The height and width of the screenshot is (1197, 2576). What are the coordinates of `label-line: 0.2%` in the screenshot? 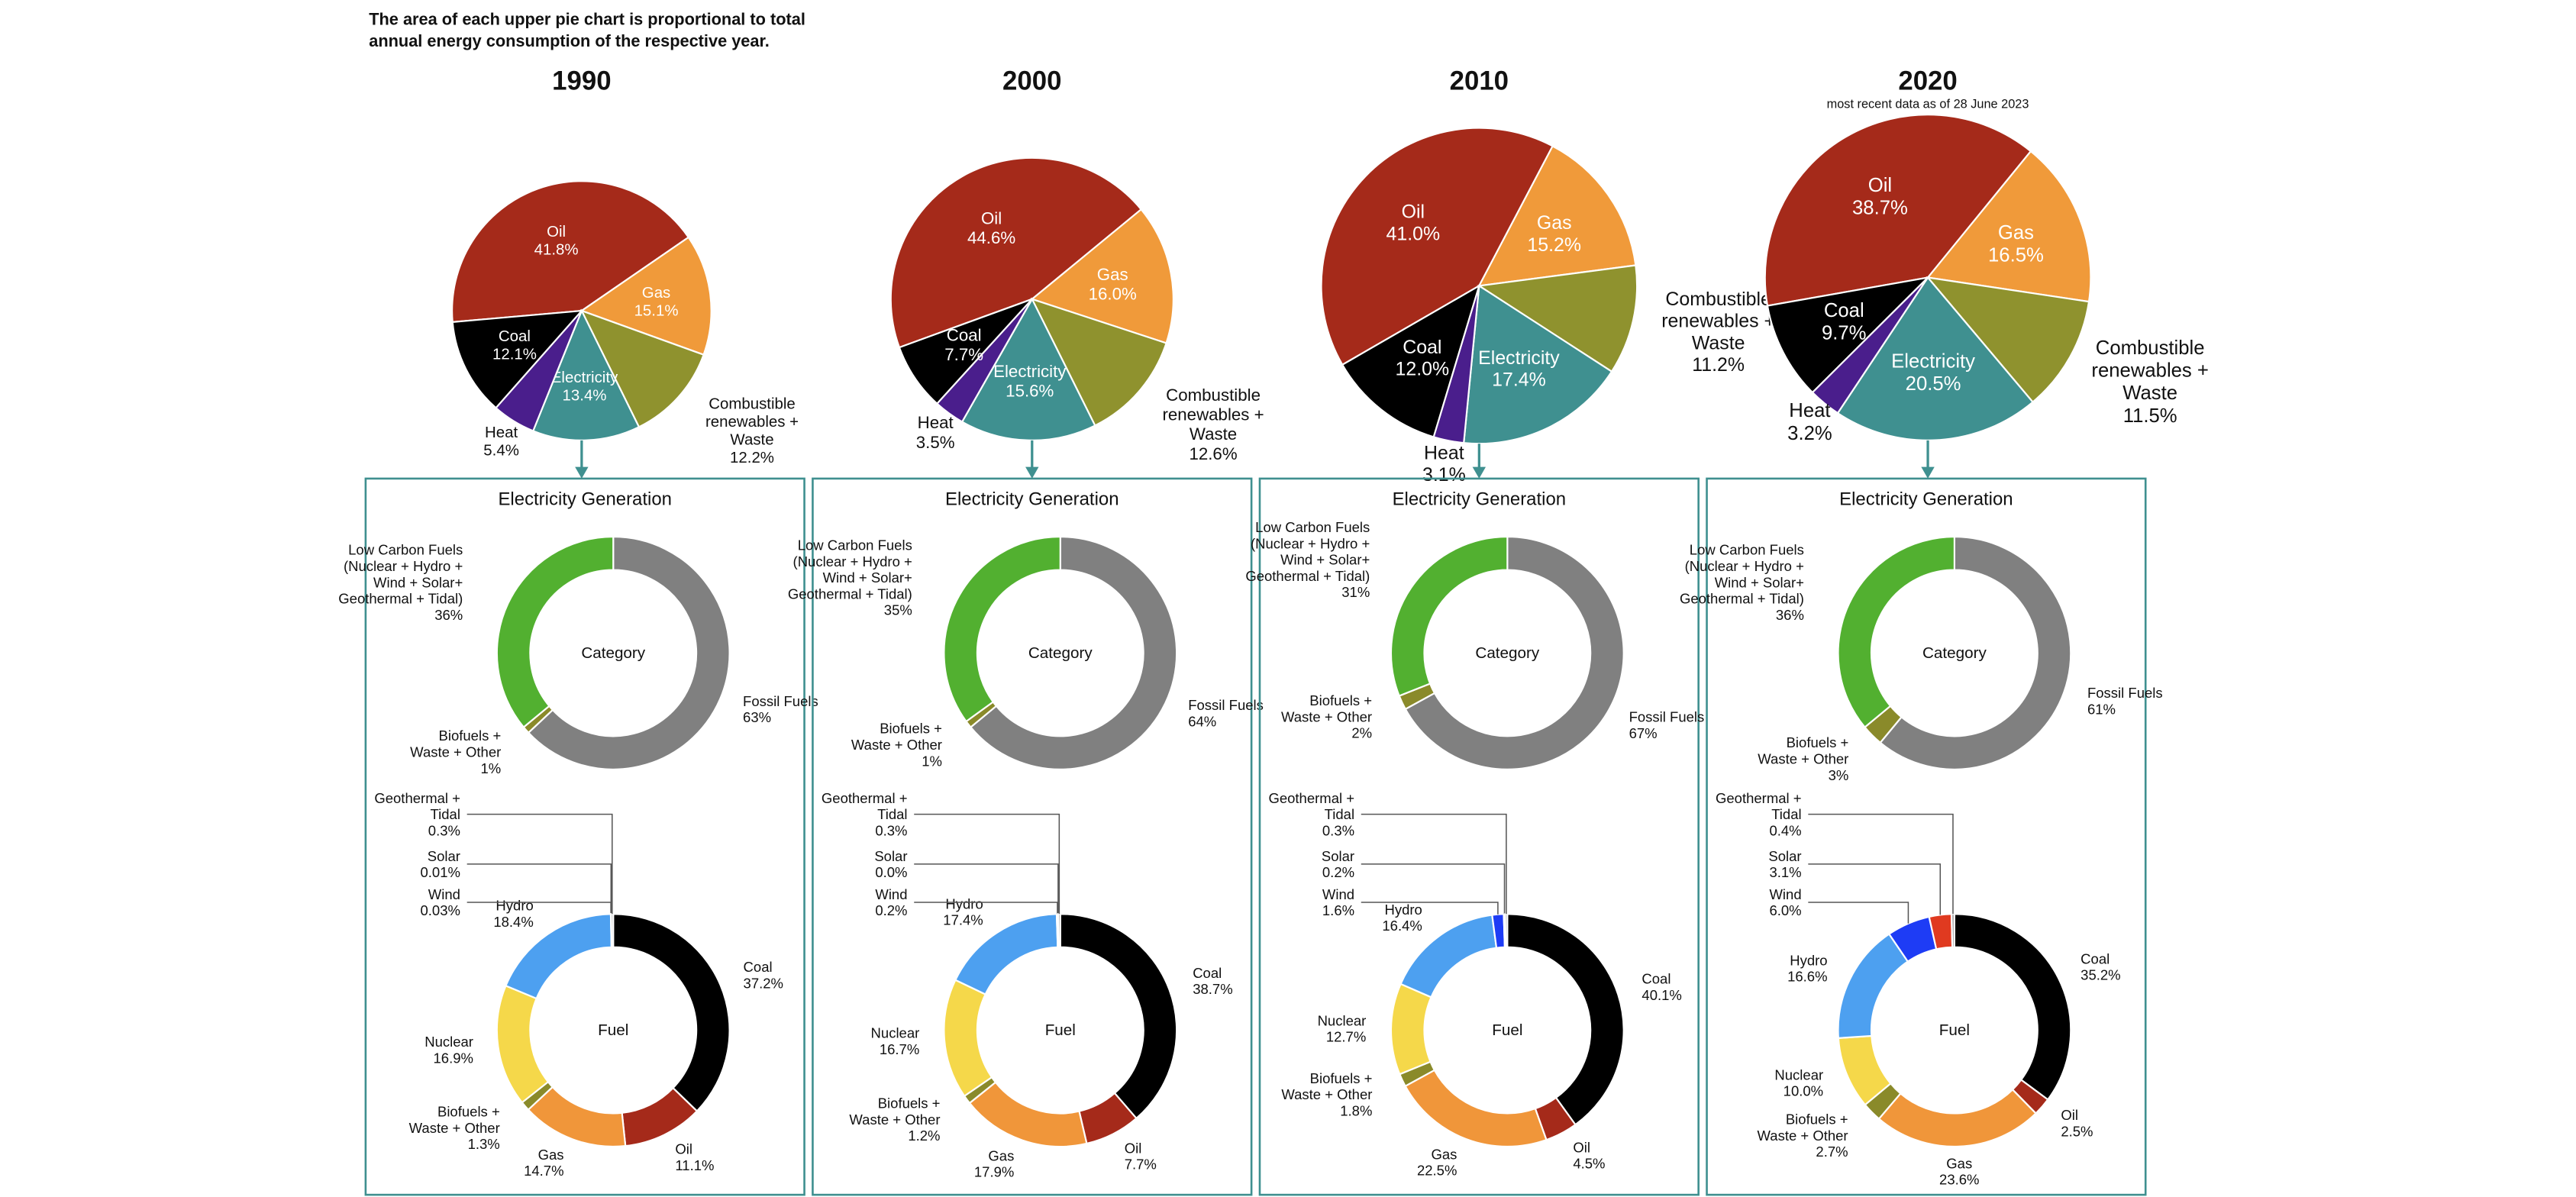 It's located at (891, 910).